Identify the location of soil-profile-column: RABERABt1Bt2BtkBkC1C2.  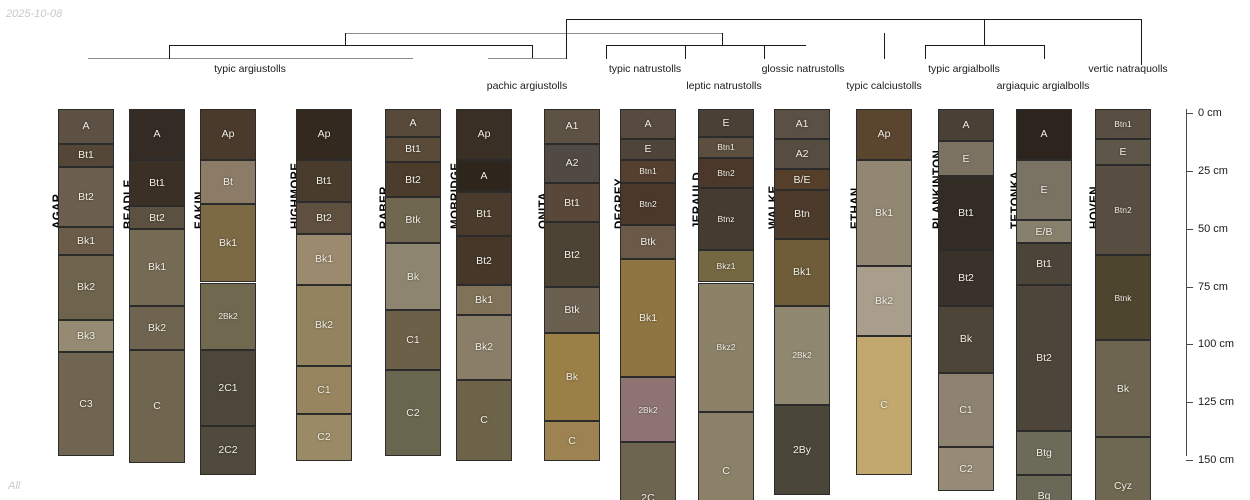
(410, 282).